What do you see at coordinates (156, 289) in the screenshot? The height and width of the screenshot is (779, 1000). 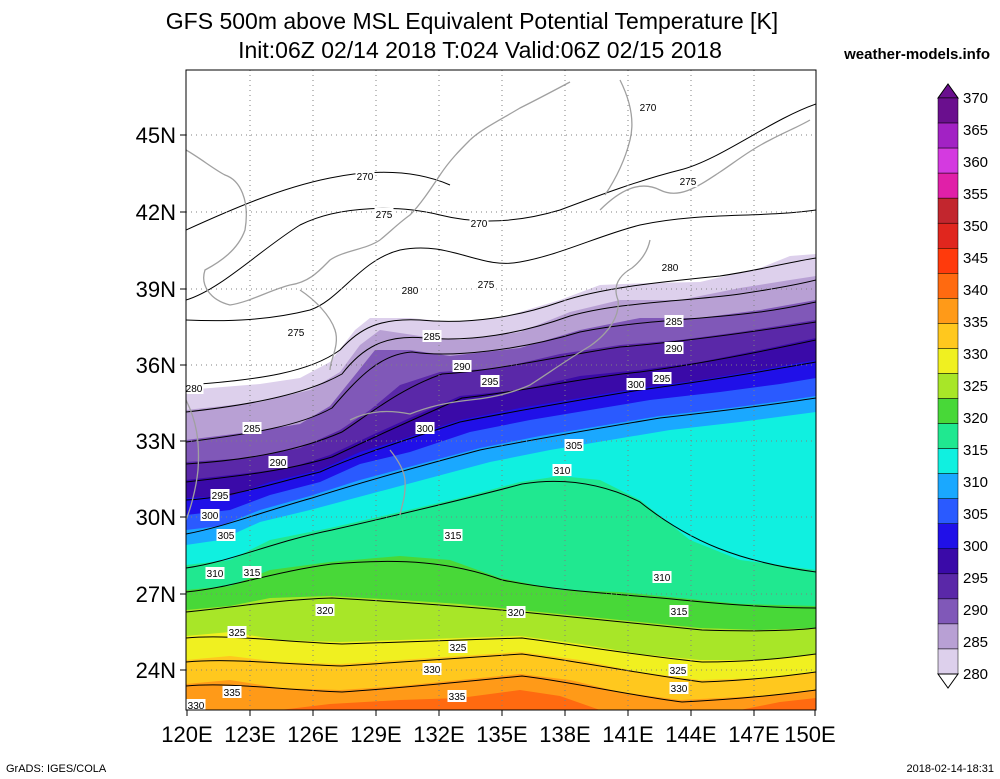 I see `lat-label: 39N` at bounding box center [156, 289].